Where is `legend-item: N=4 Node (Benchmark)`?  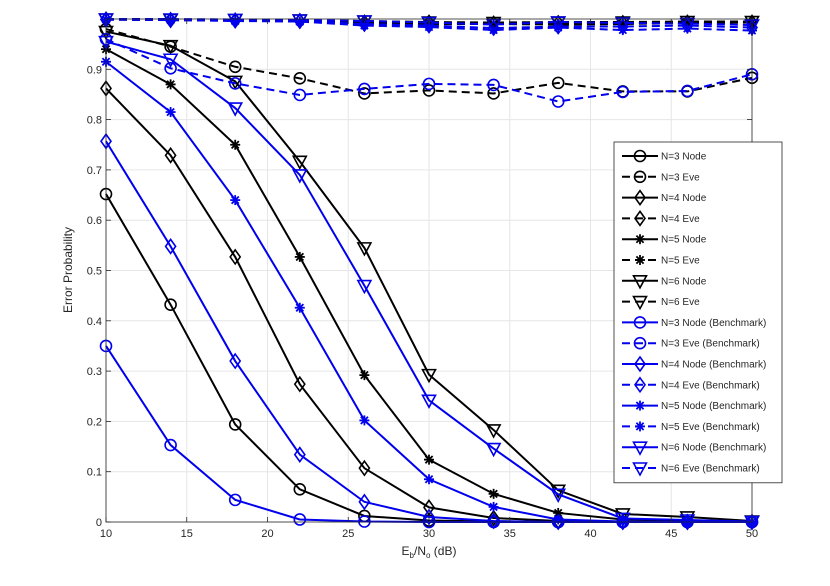
legend-item: N=4 Node (Benchmark) is located at coordinates (694, 364).